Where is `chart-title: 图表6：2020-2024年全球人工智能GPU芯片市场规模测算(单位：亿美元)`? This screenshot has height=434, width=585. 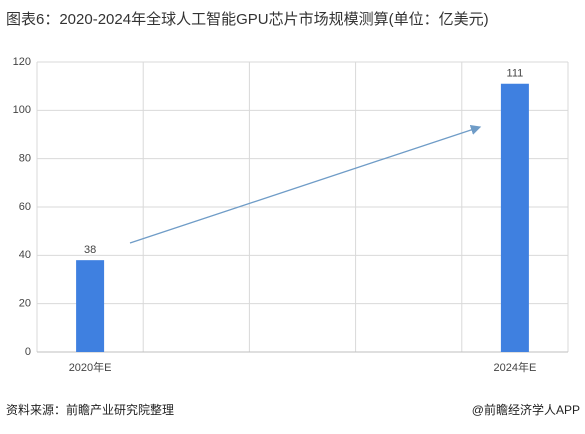
chart-title: 图表6：2020-2024年全球人工智能GPU芯片市场规模测算(单位：亿美元) is located at coordinates (247, 19).